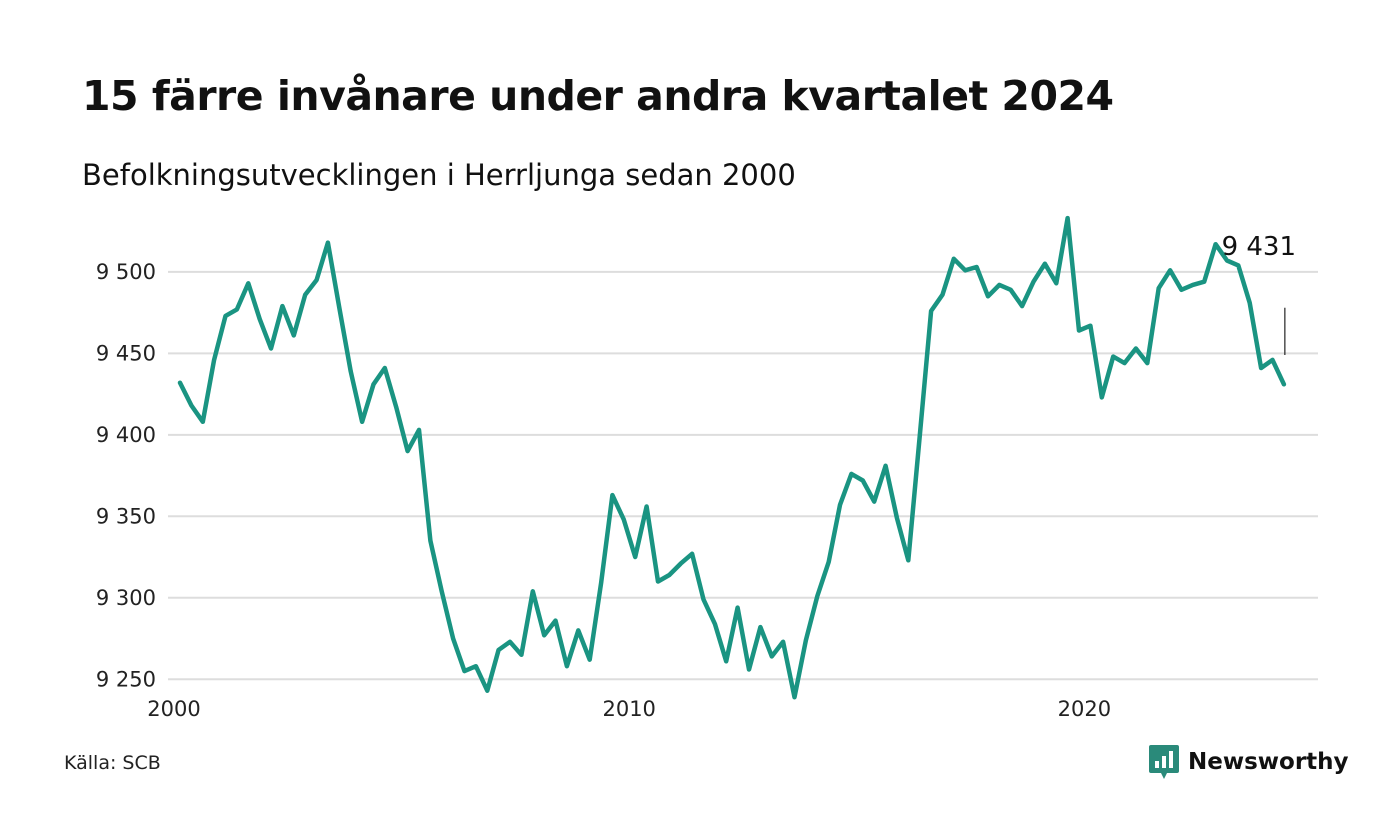 The width and height of the screenshot is (1400, 840). What do you see at coordinates (126, 353) in the screenshot?
I see `y-tick-label: 9 450` at bounding box center [126, 353].